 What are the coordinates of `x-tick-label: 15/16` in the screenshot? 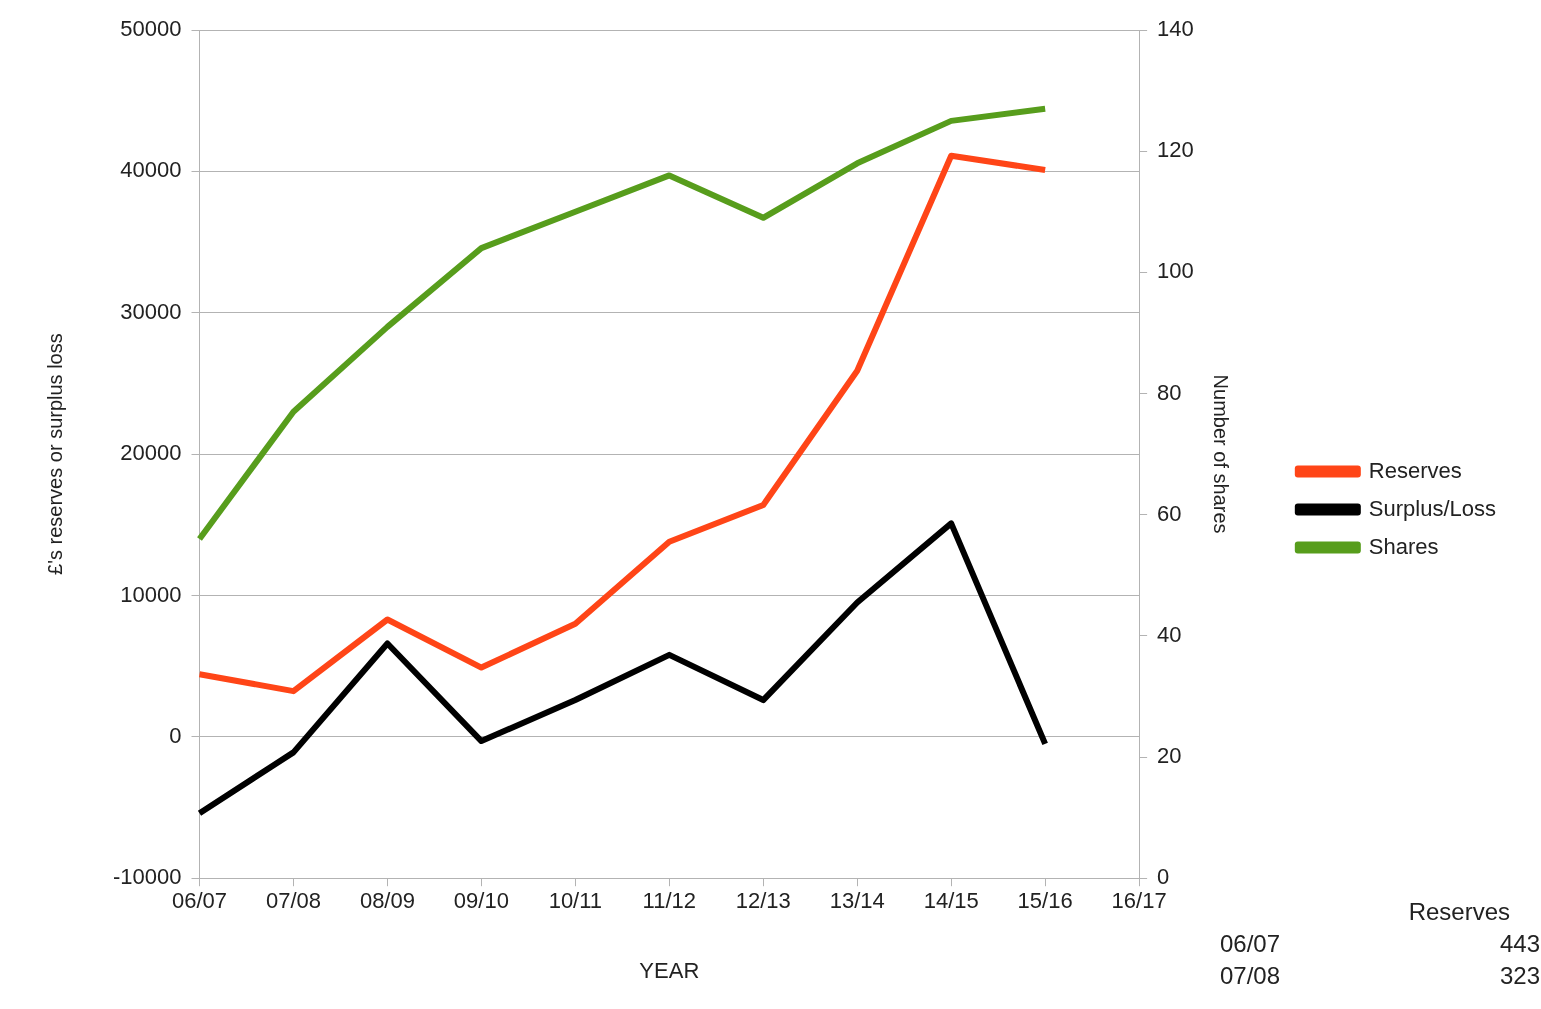 It's located at (1045, 901).